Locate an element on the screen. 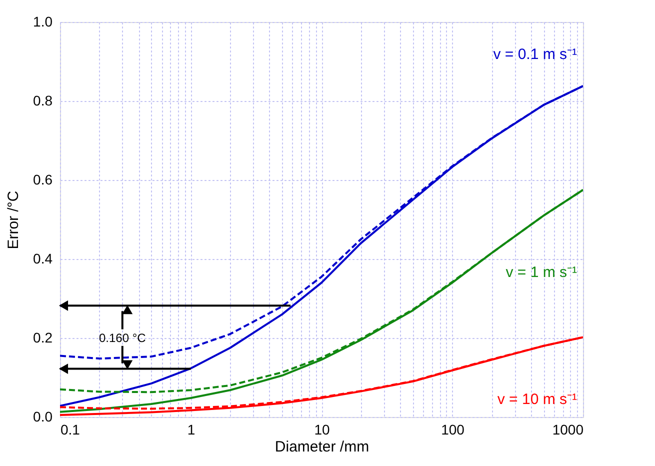 This screenshot has width=655, height=466. annotation: v = 1 m s⁻¹ is located at coordinates (541, 272).